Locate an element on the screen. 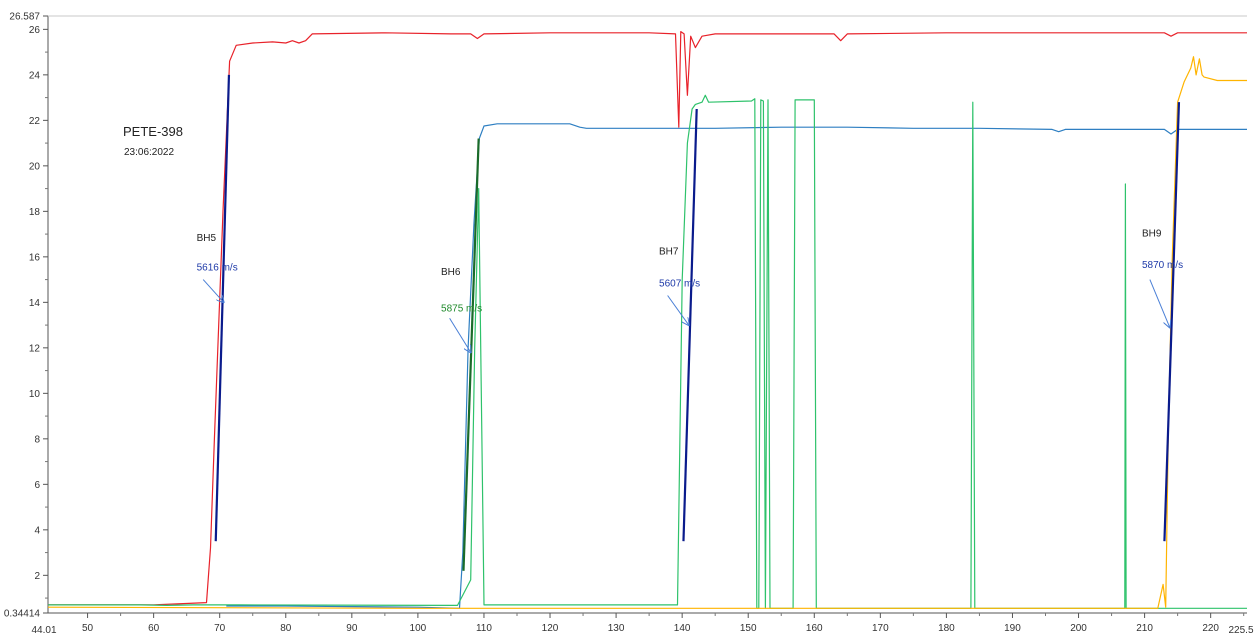  y-tick-label: 18 is located at coordinates (35, 212).